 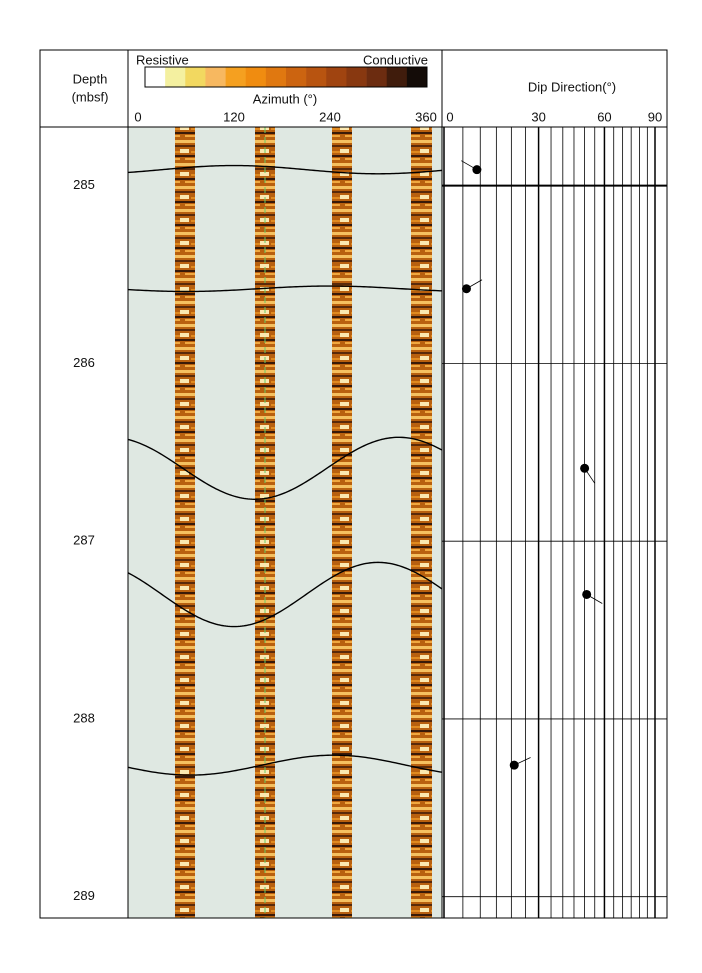 What do you see at coordinates (84, 717) in the screenshot?
I see `y-tick-label: 288` at bounding box center [84, 717].